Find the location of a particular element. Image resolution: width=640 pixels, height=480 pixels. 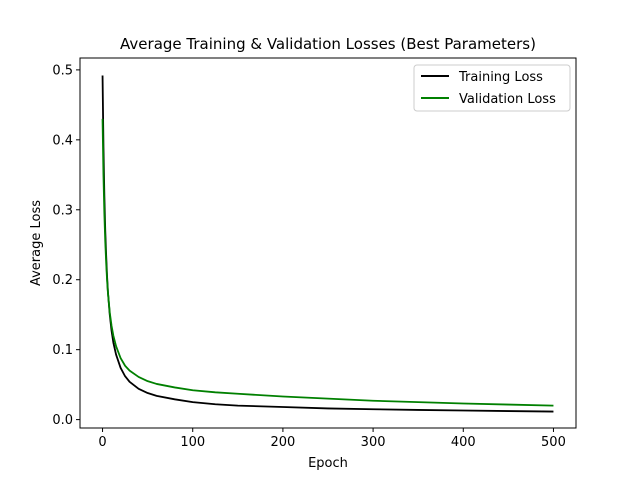

y-tick-label: 0.1 is located at coordinates (62, 350).